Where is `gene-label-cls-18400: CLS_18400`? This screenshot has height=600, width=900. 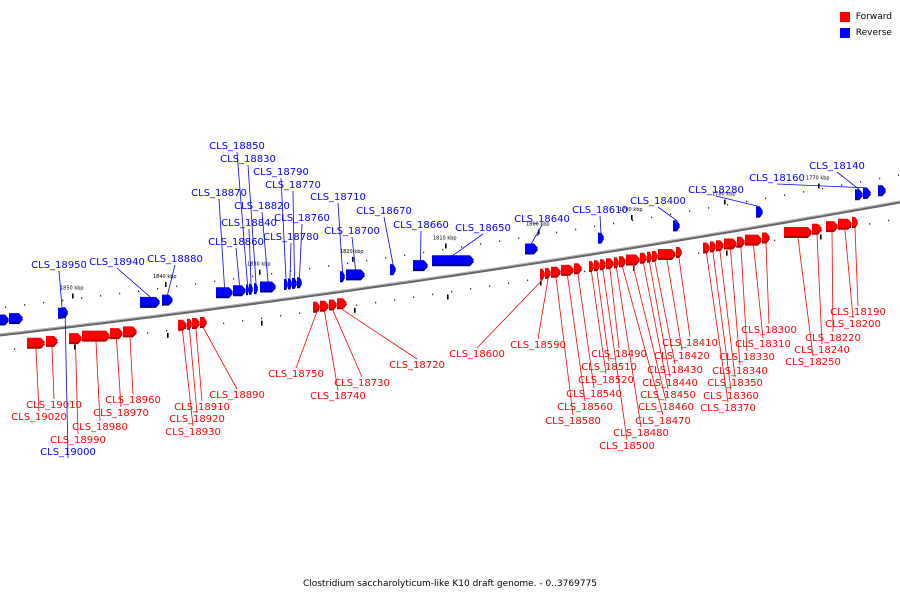
gene-label-cls-18400: CLS_18400 is located at coordinates (658, 201).